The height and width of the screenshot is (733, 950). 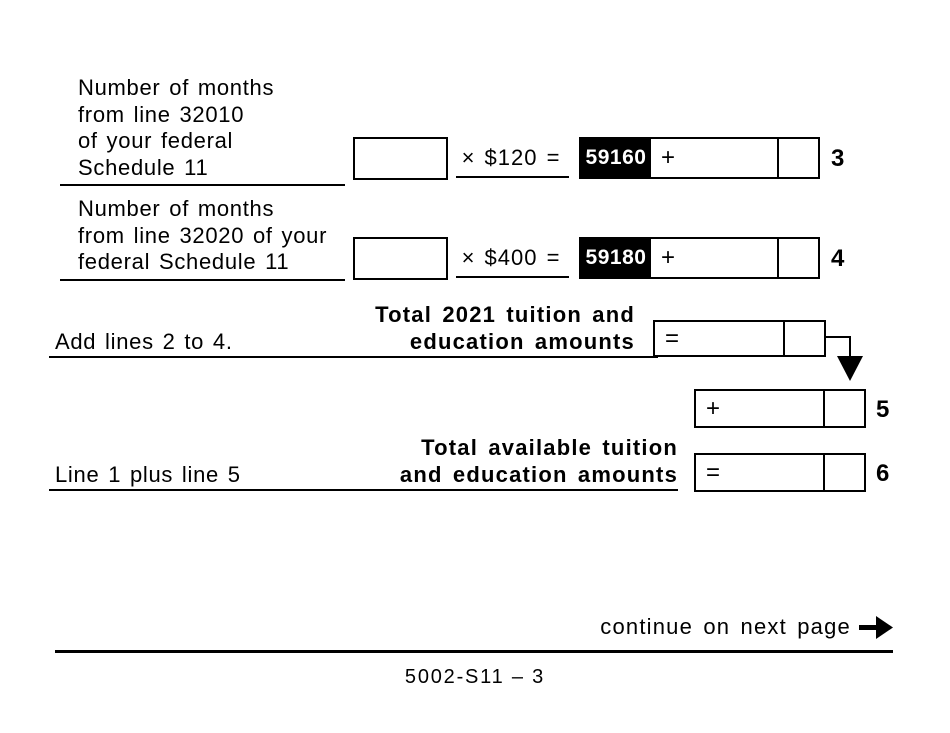 What do you see at coordinates (184, 261) in the screenshot?
I see `line4-label-l3: federal Schedule 11` at bounding box center [184, 261].